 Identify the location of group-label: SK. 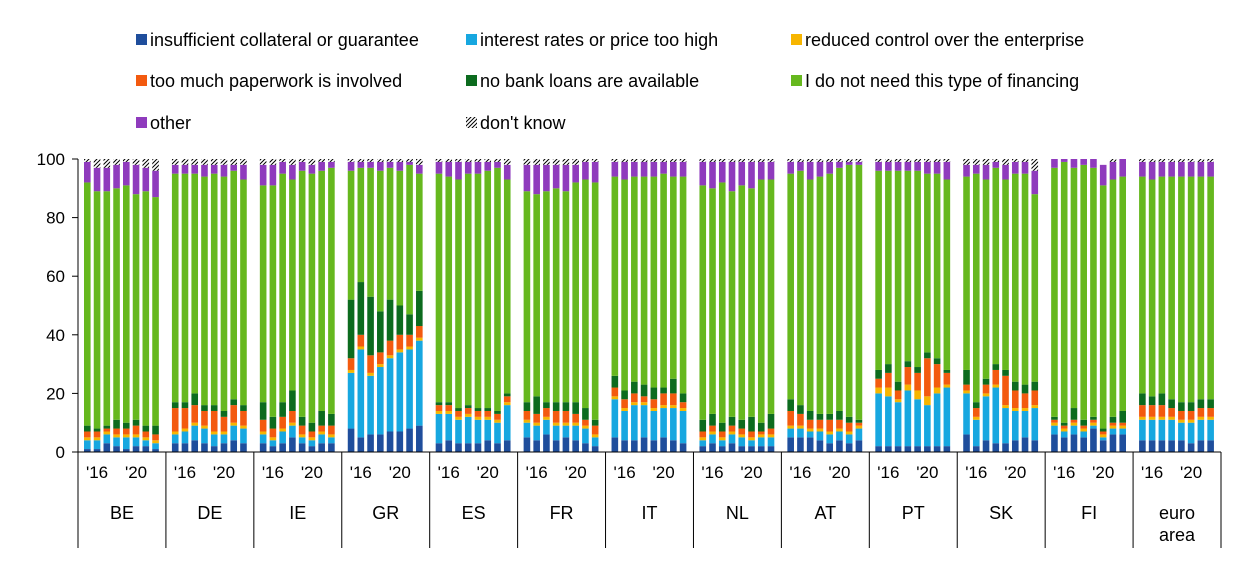
(1001, 513).